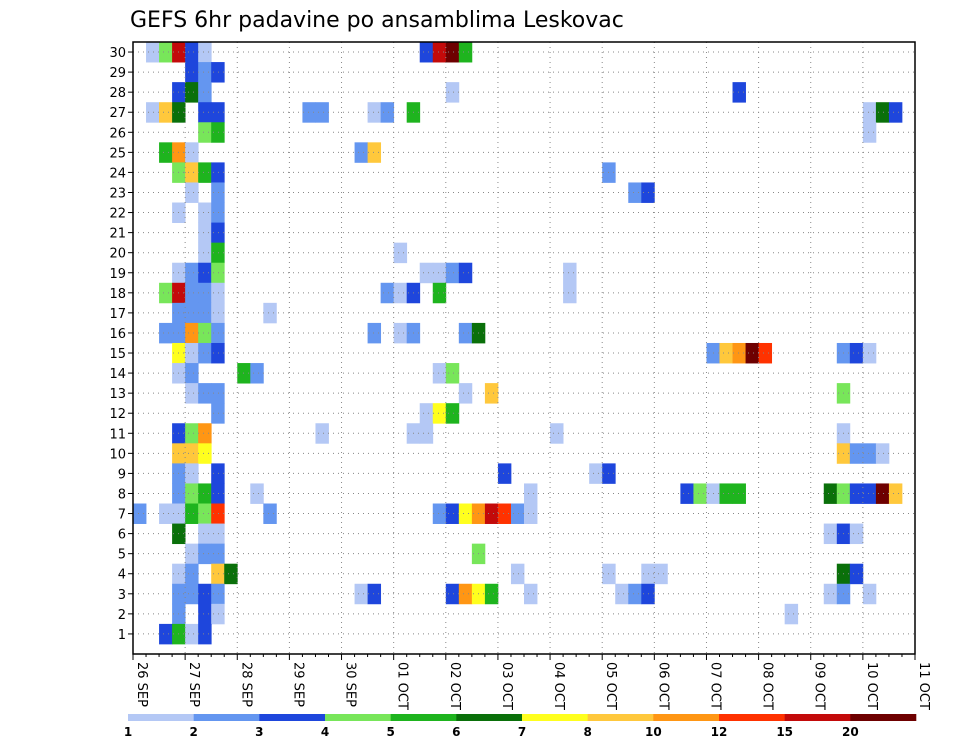 This screenshot has width=960, height=742. I want to click on x-tick-label: 28 SEP, so click(245, 684).